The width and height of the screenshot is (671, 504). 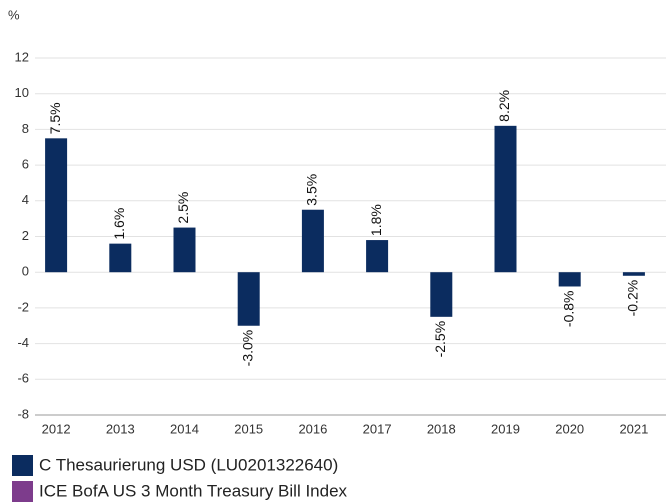 What do you see at coordinates (25, 164) in the screenshot?
I see `y-tick-label: 6` at bounding box center [25, 164].